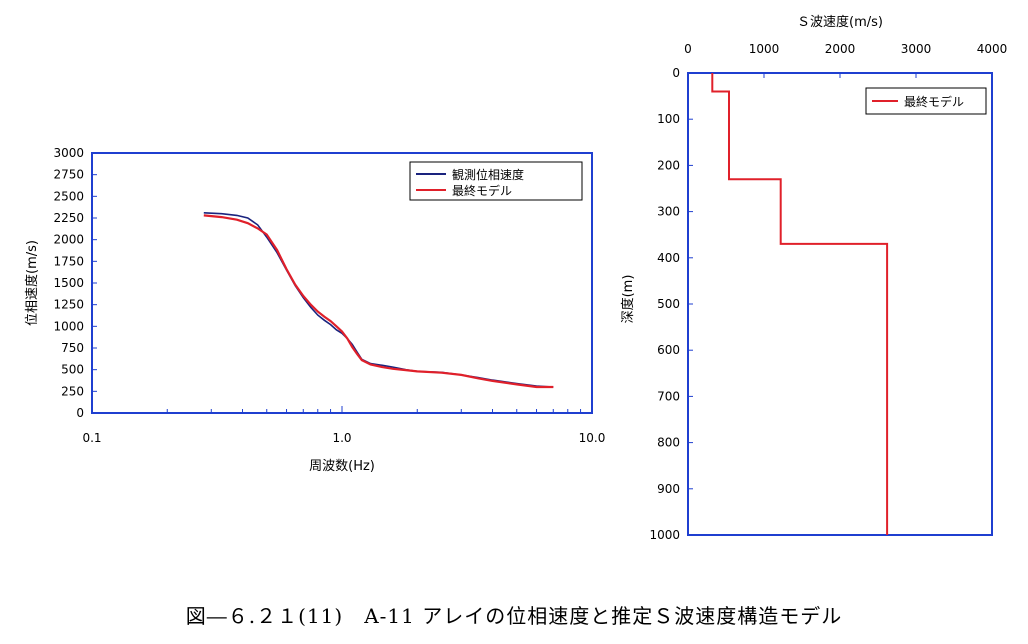 The width and height of the screenshot is (1028, 644). I want to click on y-tick-label: 200, so click(668, 165).